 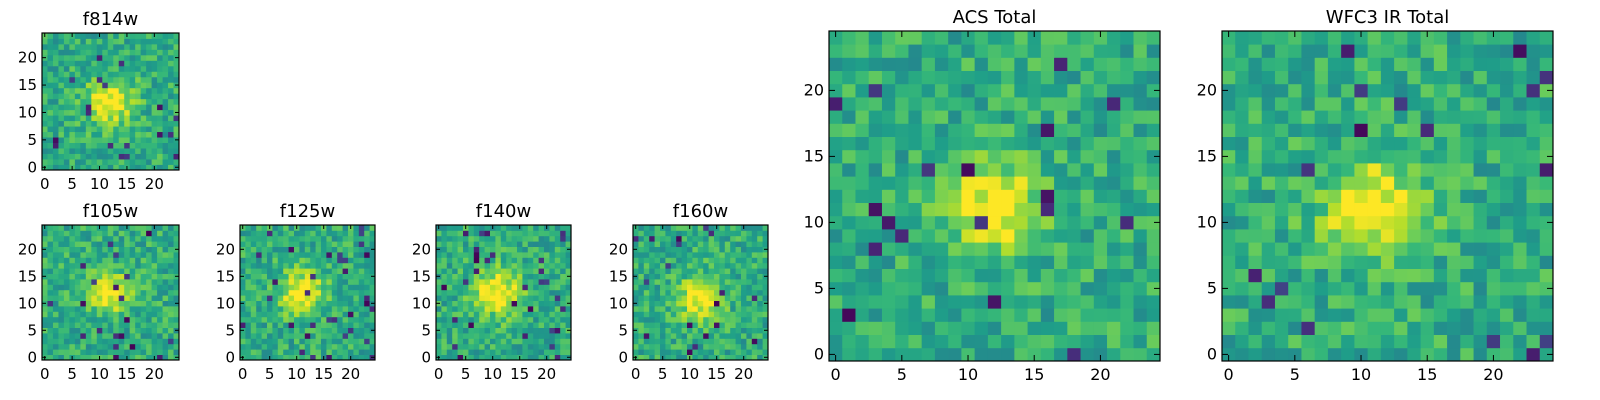 What do you see at coordinates (1212, 287) in the screenshot?
I see `y-tick-label: 5` at bounding box center [1212, 287].